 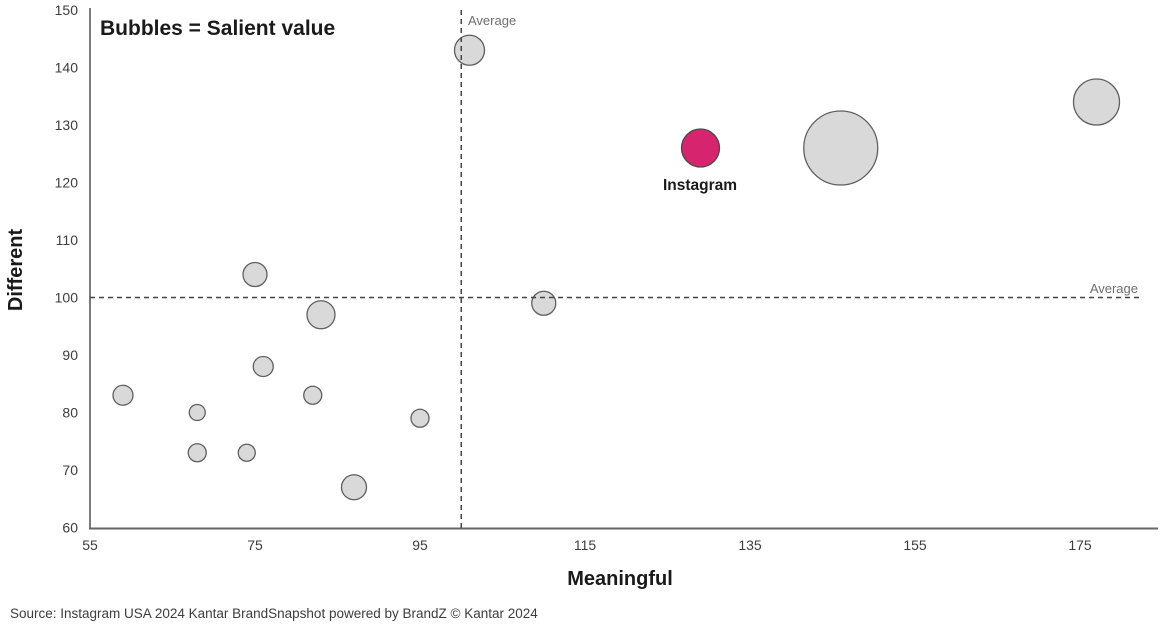 What do you see at coordinates (700, 148) in the screenshot?
I see `instagram-bubble` at bounding box center [700, 148].